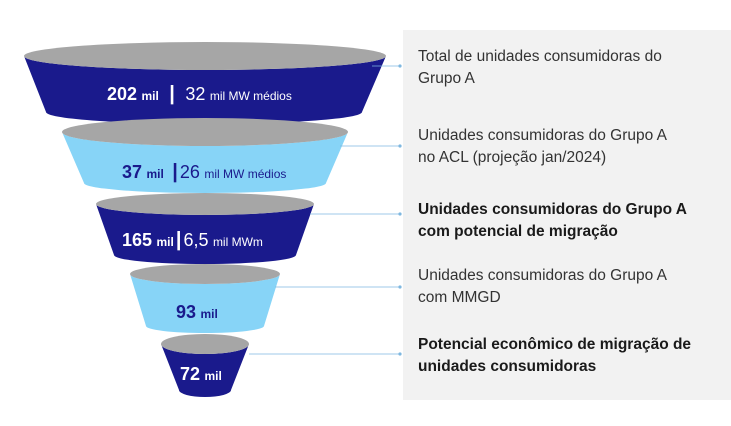 Image resolution: width=731 pixels, height=426 pixels. Describe the element at coordinates (245, 174) in the screenshot. I see `stage-2-secondary-unit: mil MW médios` at that location.